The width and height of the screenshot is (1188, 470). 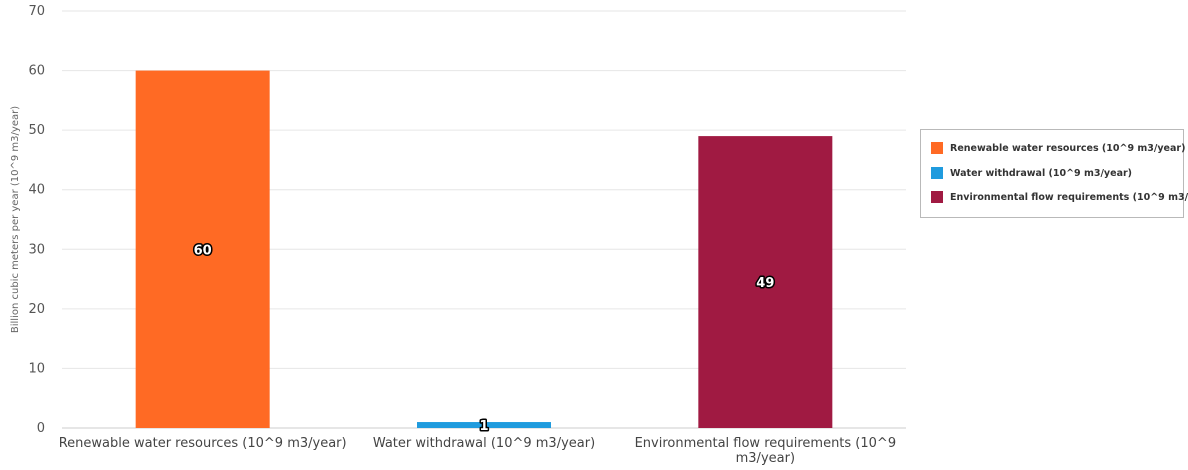 I want to click on legend-item-withdrawal: Water withdrawal (10^9 m3/year), so click(x=1031, y=173).